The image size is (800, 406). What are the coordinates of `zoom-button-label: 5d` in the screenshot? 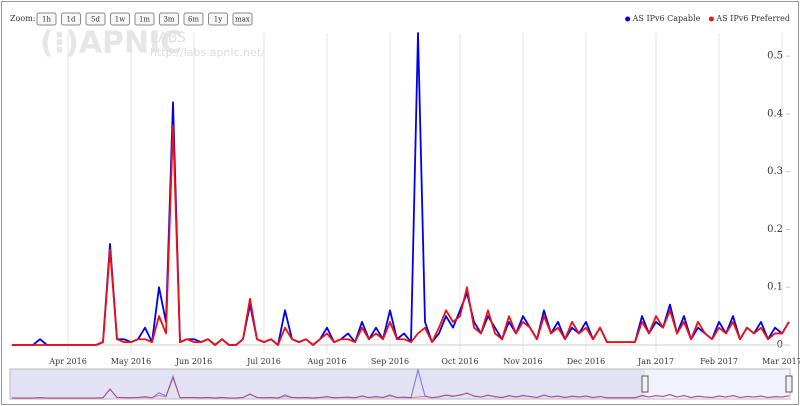 It's located at (95, 20).